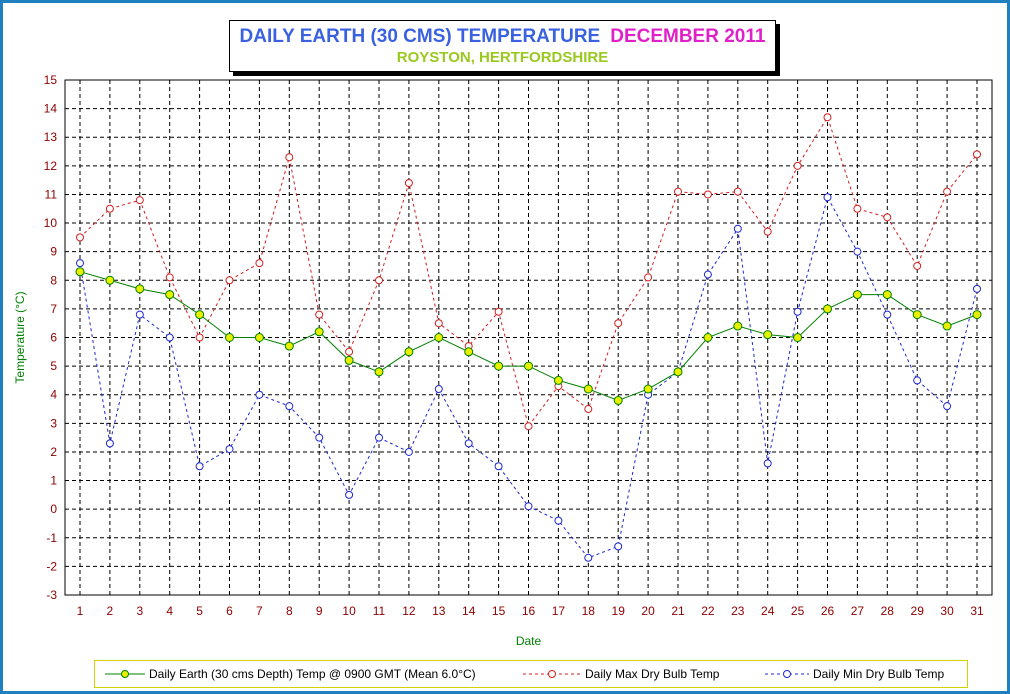 This screenshot has width=1010, height=694. Describe the element at coordinates (621, 674) in the screenshot. I see `legend-item-max: Daily Max Dry Bulb Temp` at that location.